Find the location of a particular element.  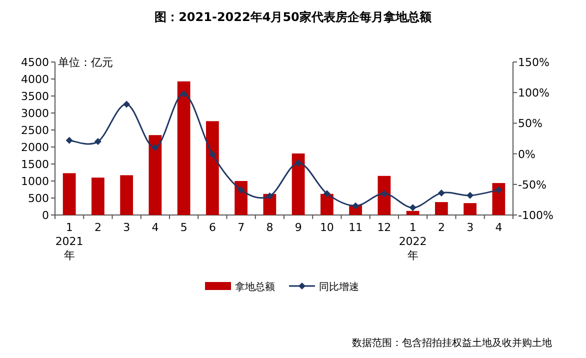

x-tick-label: 12 is located at coordinates (384, 227).